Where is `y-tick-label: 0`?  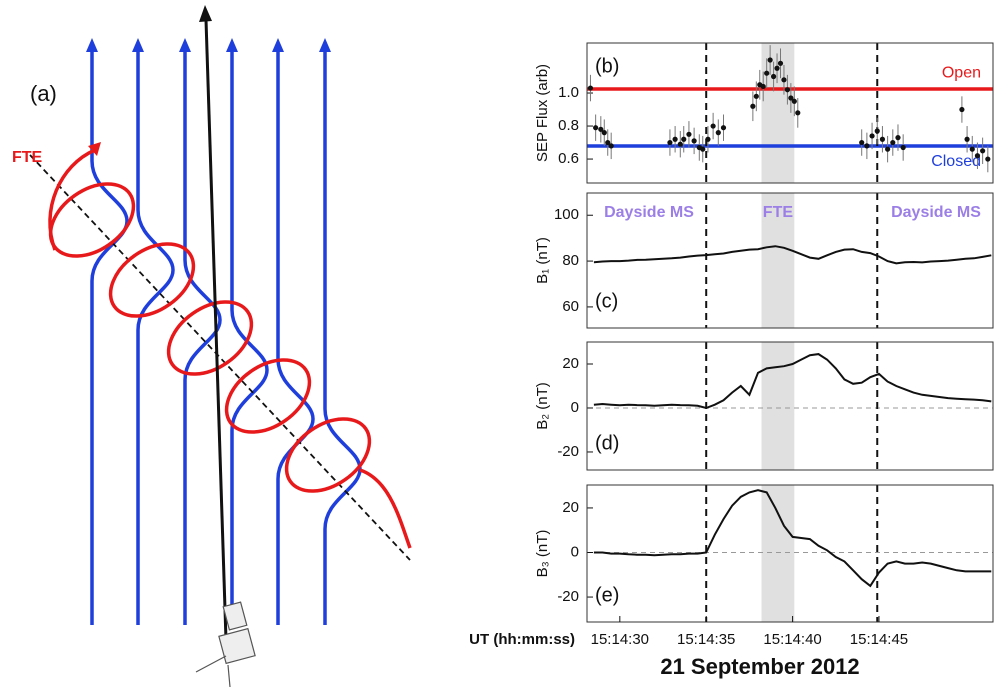 y-tick-label: 0 is located at coordinates (575, 407).